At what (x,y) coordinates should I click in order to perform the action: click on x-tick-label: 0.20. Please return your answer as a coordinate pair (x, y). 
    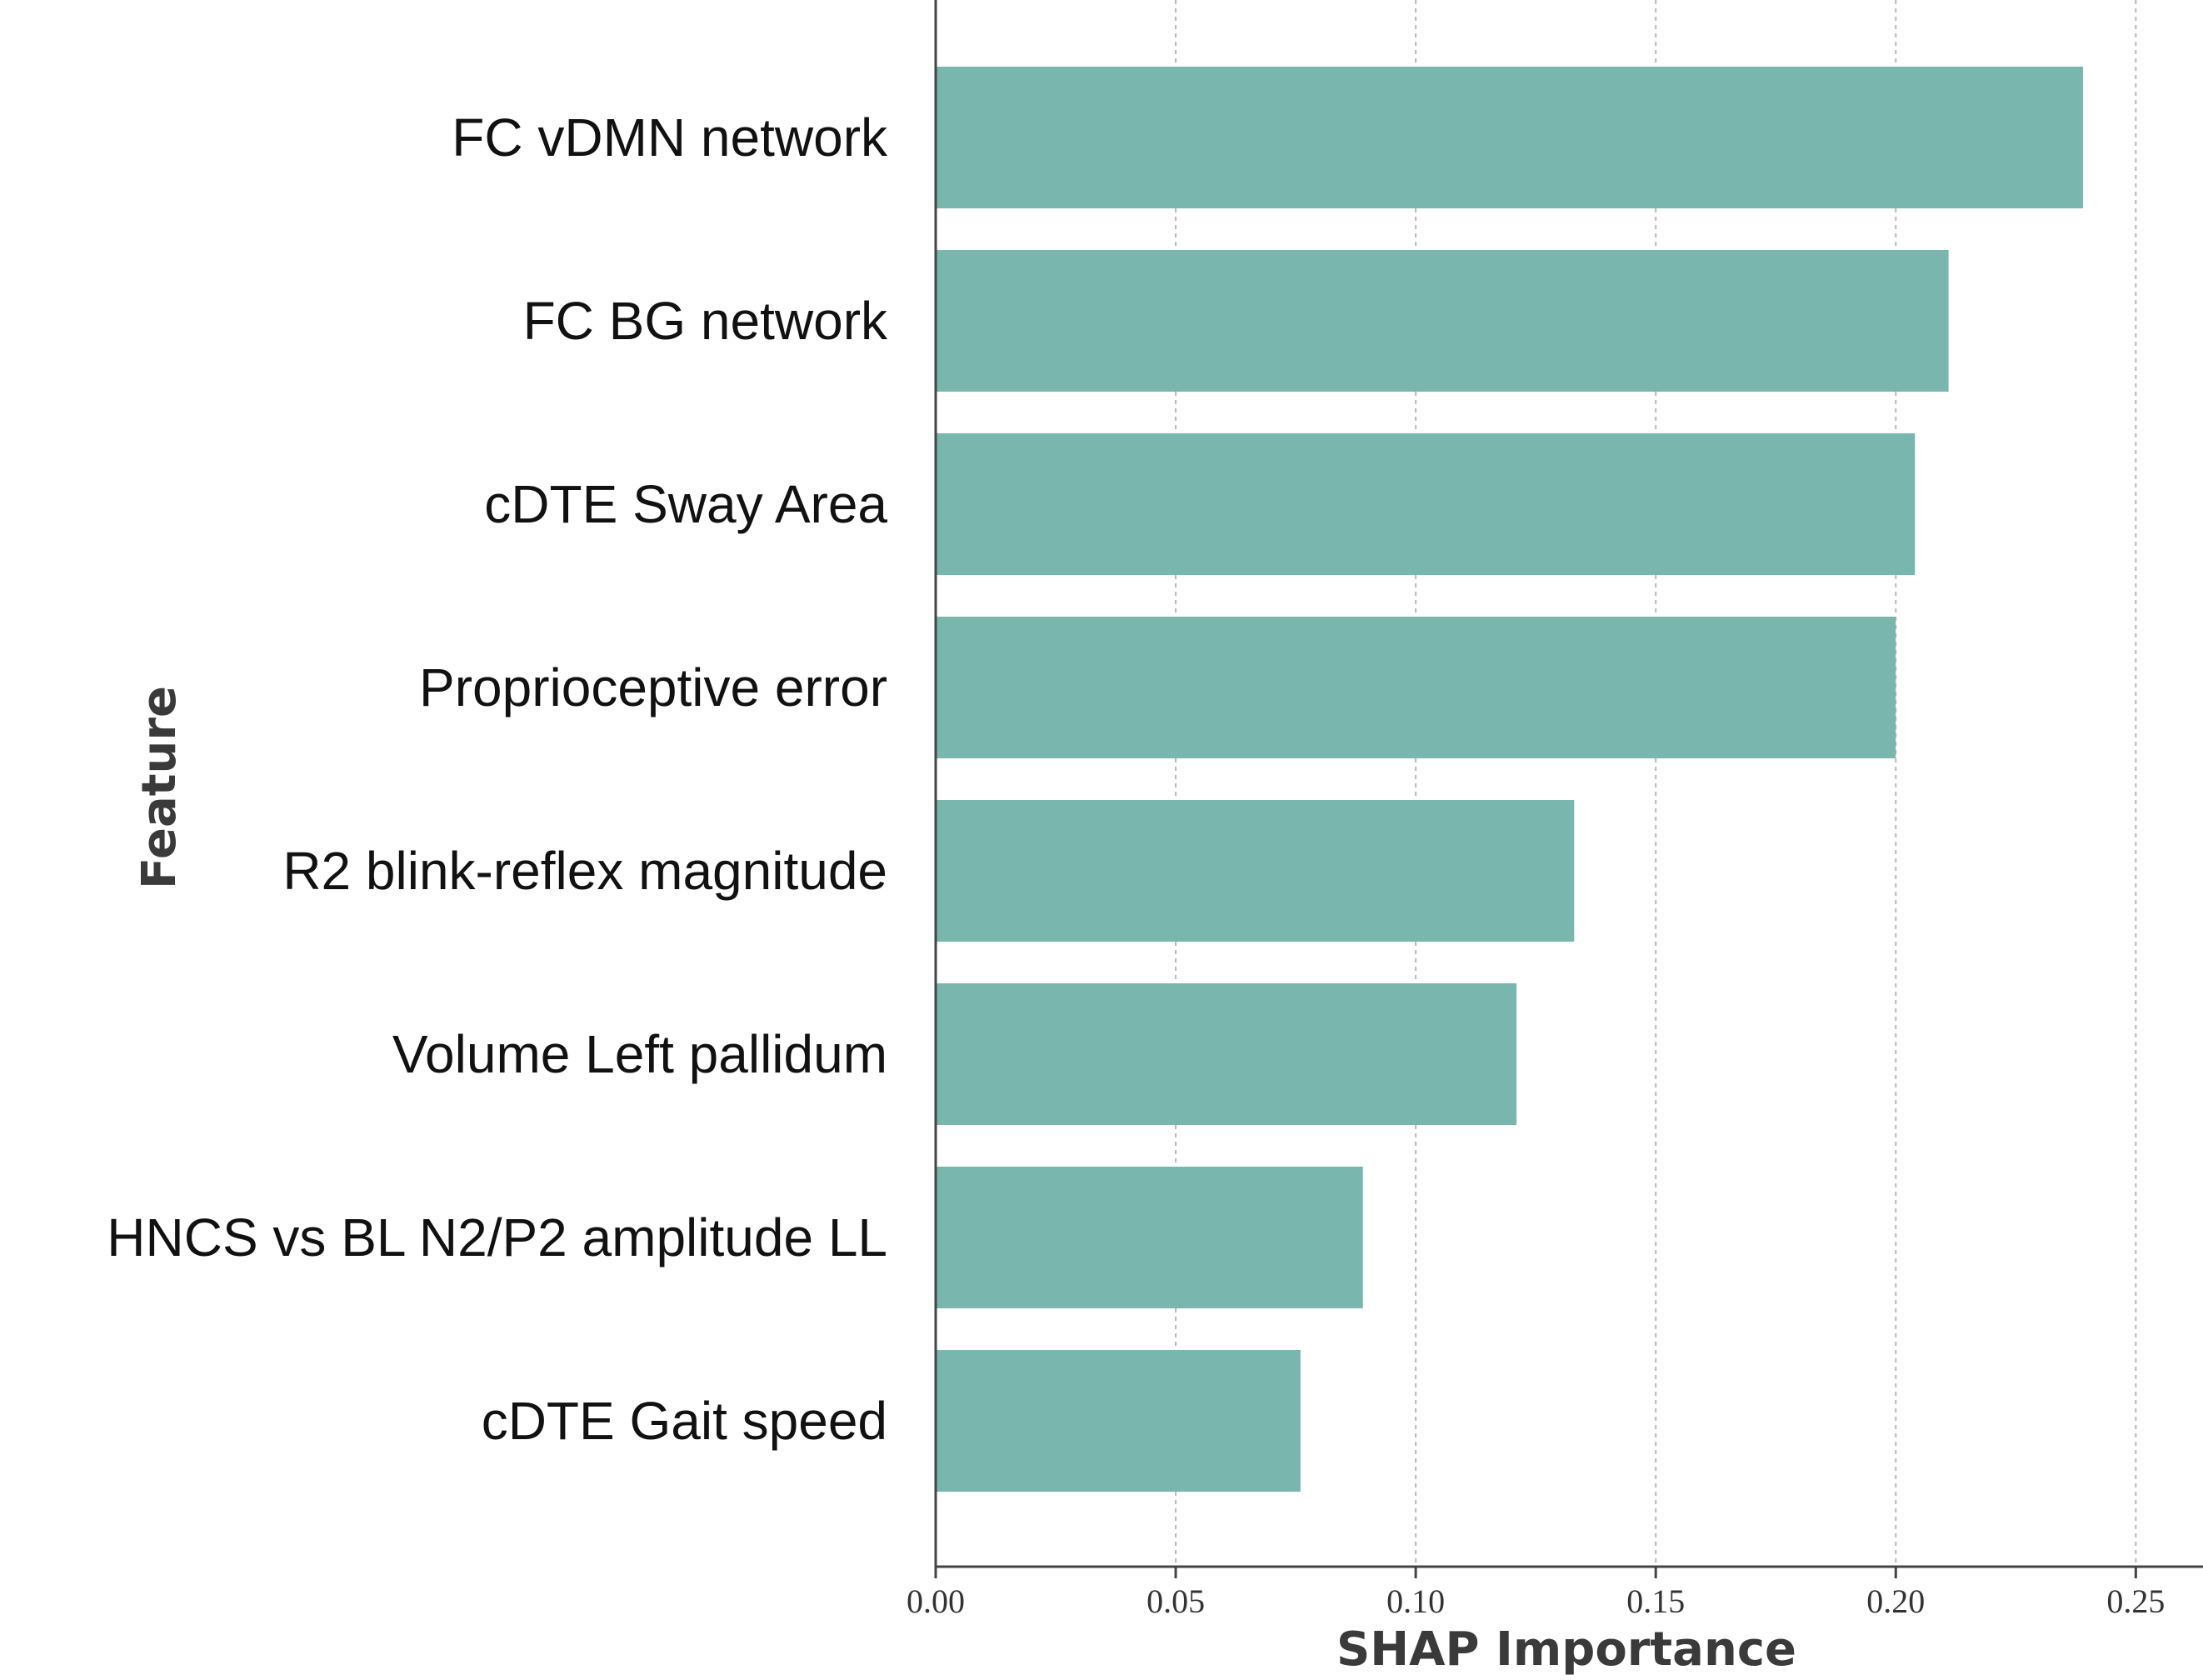
    Looking at the image, I should click on (1895, 1601).